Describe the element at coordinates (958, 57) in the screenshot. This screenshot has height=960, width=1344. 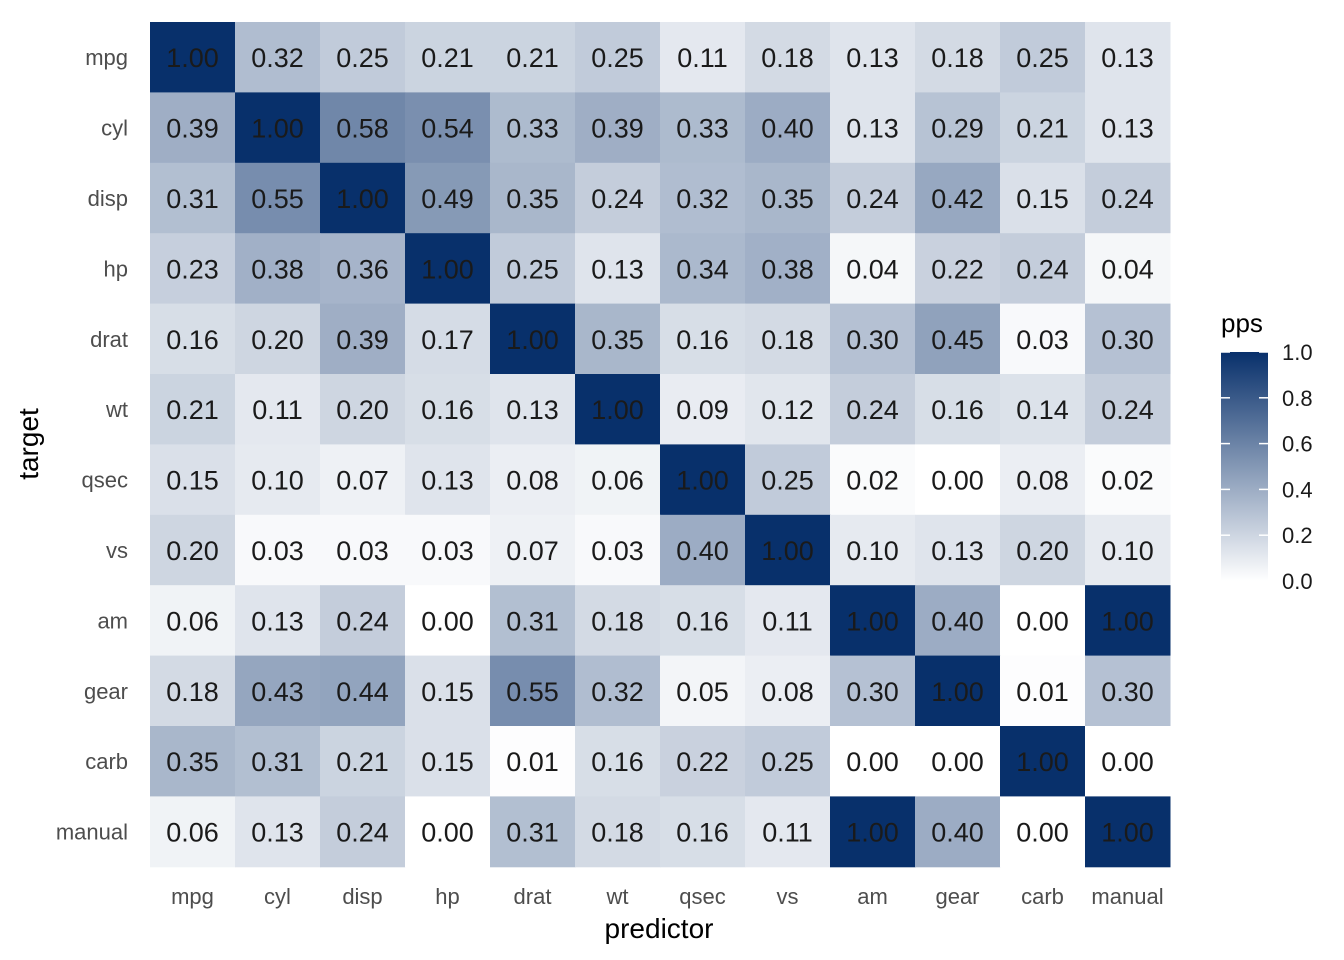
I see `heatmap-cell-mpg-gear` at that location.